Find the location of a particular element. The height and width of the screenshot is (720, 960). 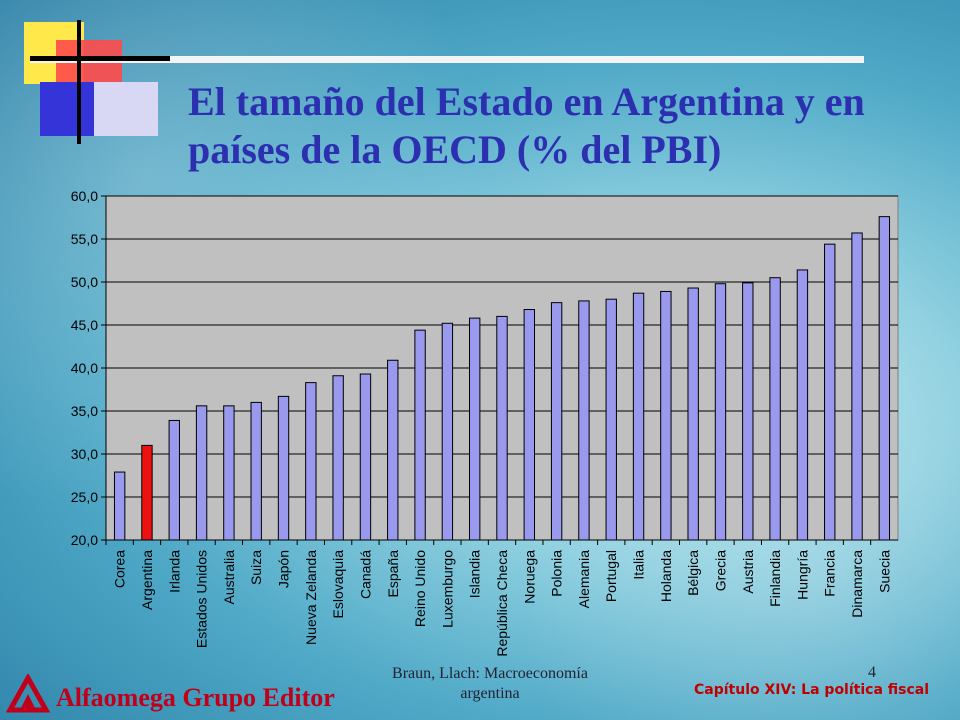

x-tick-label: Suiza is located at coordinates (256, 567).